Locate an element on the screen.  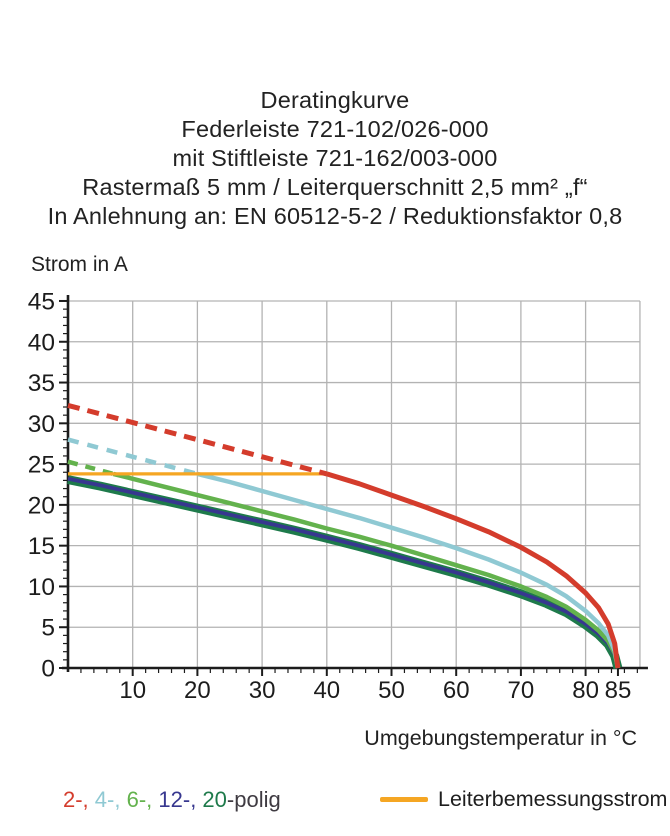
title-line-2: Federleiste 721-102/026-000 is located at coordinates (335, 129).